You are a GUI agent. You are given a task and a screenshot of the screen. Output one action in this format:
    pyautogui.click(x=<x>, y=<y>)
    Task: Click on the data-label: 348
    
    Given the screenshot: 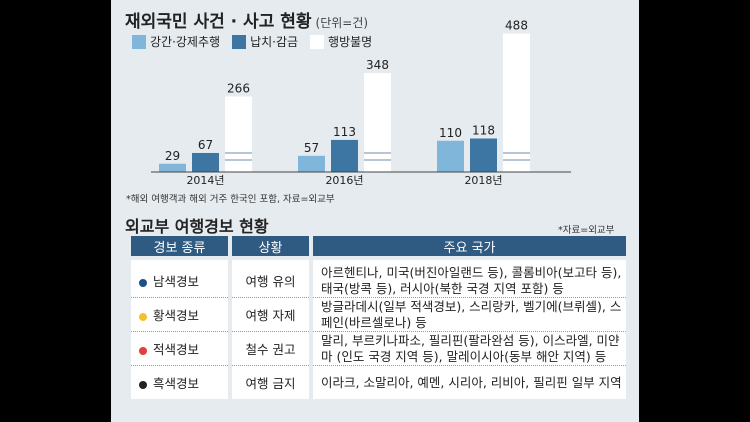 What is the action you would take?
    pyautogui.click(x=377, y=65)
    